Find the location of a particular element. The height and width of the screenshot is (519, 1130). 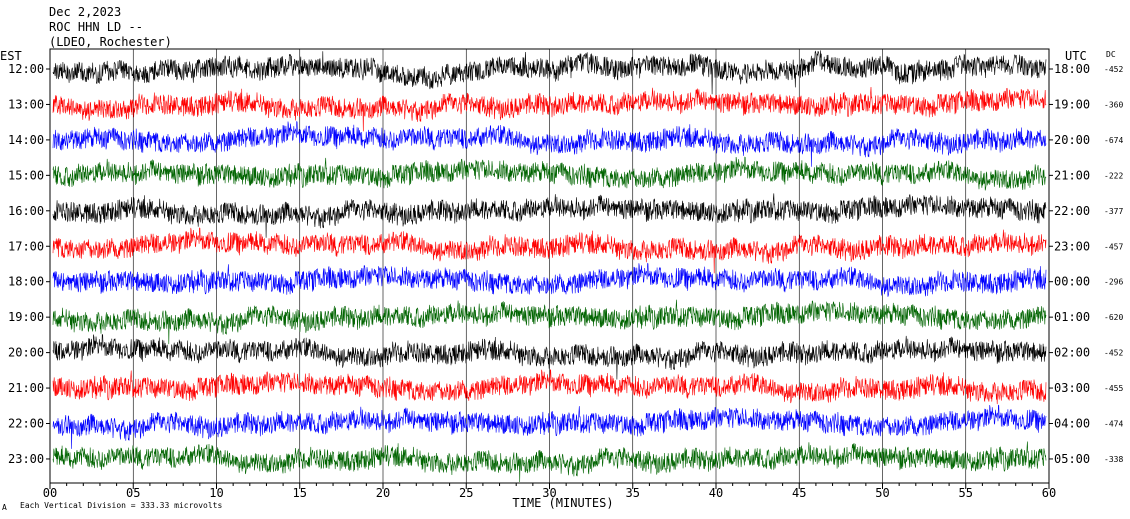

est-hour-label: 21:00 is located at coordinates (26, 388).